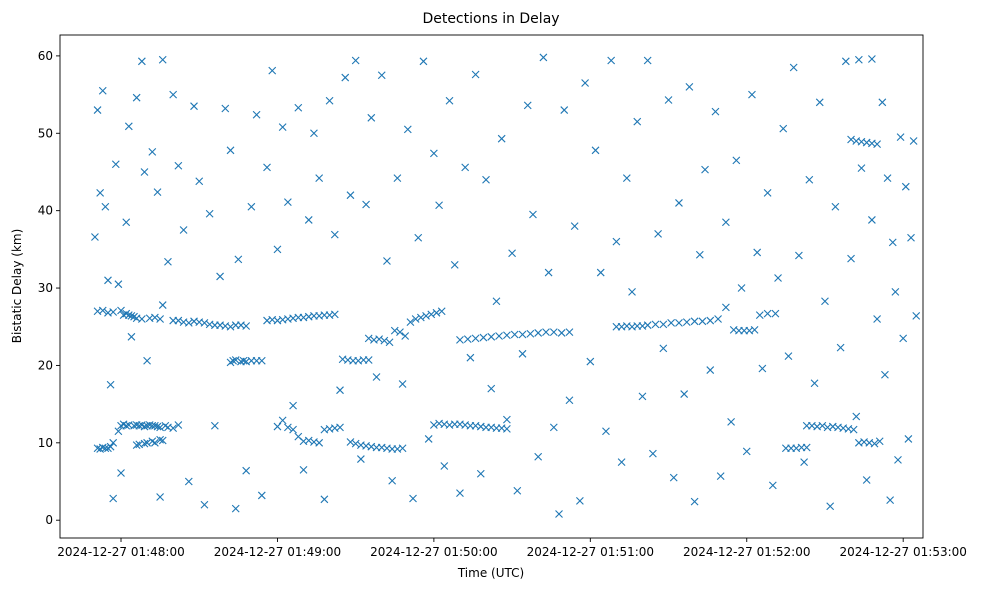  I want to click on y-tick-label: 10, so click(45, 443).